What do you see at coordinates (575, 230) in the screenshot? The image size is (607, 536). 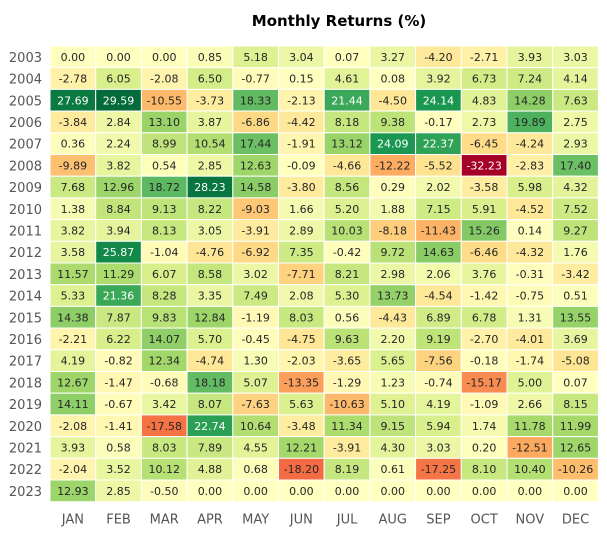 I see `cell-value-label: 9.27` at bounding box center [575, 230].